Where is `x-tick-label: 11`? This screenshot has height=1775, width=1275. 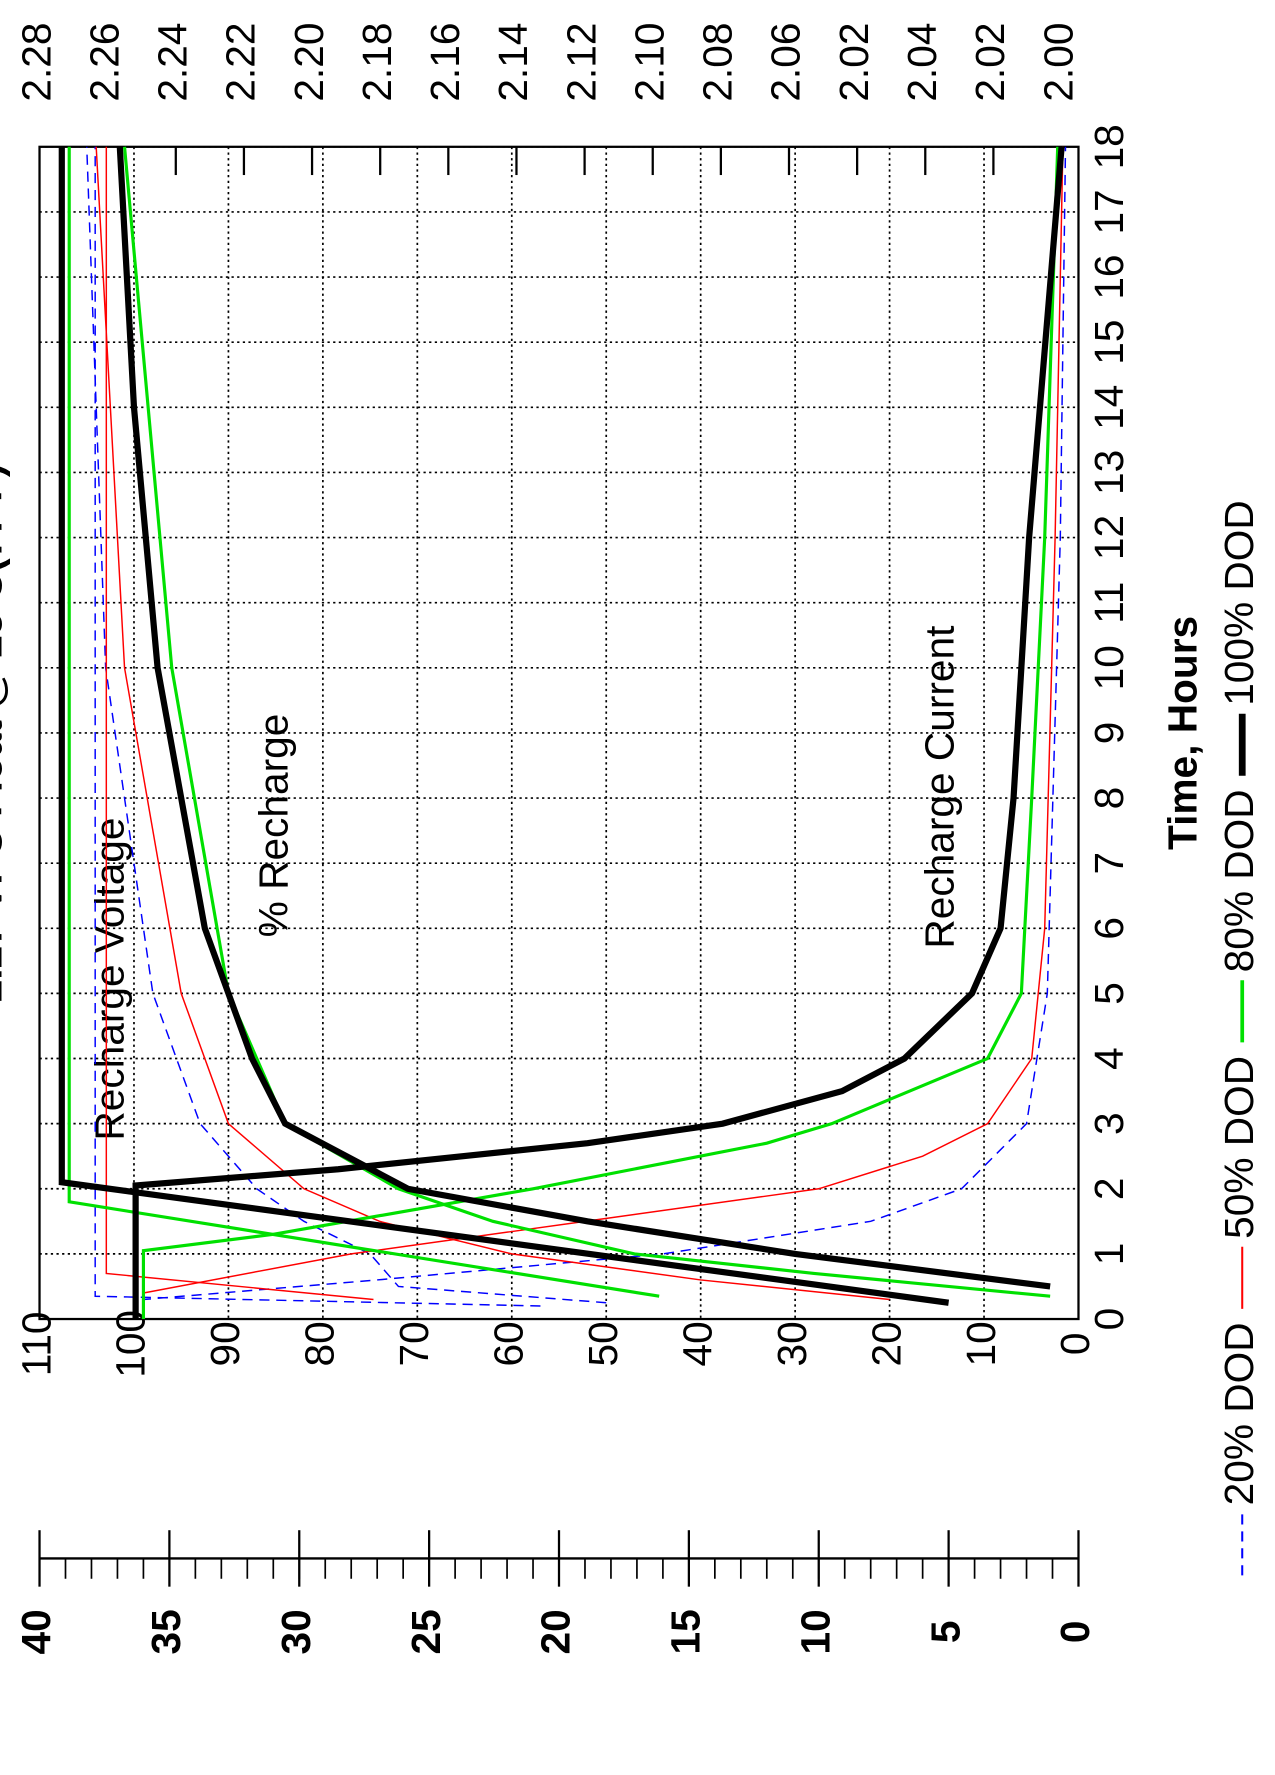
x-tick-label: 11 is located at coordinates (1109, 603).